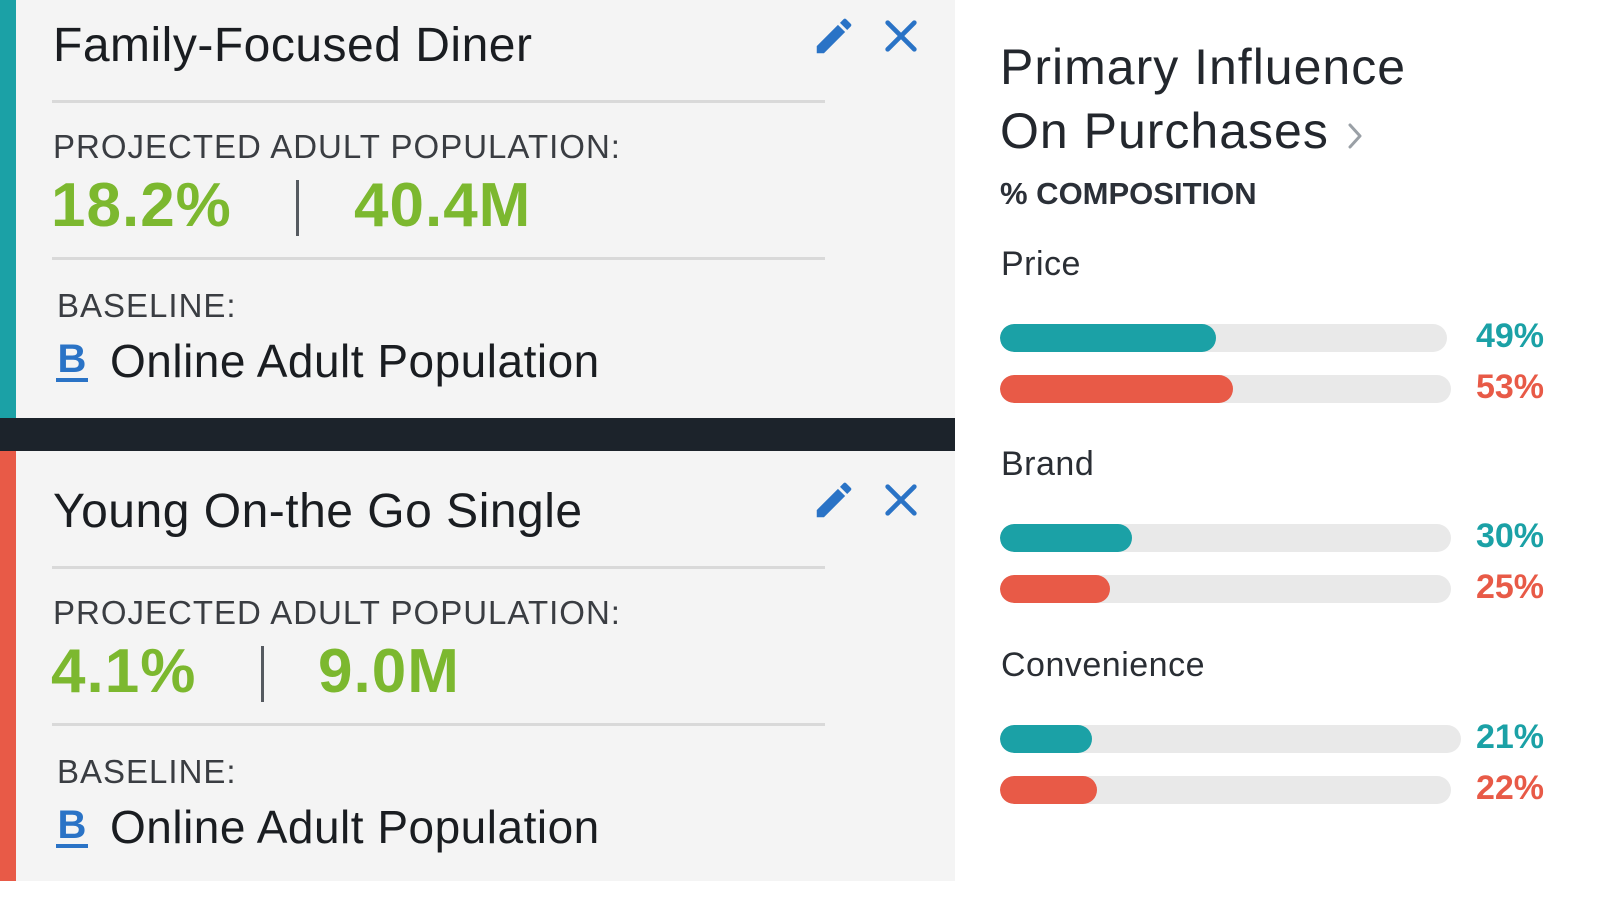 The height and width of the screenshot is (907, 1608). I want to click on bar-value-label: 21%, so click(1509, 737).